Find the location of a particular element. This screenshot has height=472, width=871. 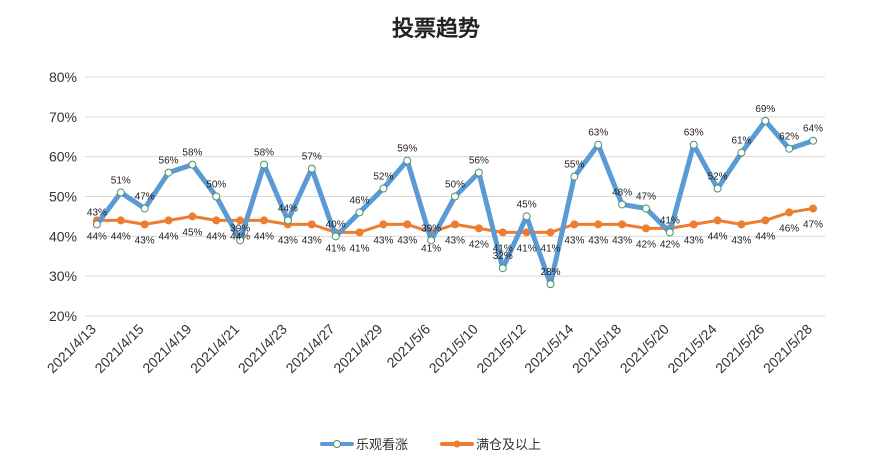

y-axis: 20% 30% 40% 50% 60% 70% 80% is located at coordinates (63, 196).